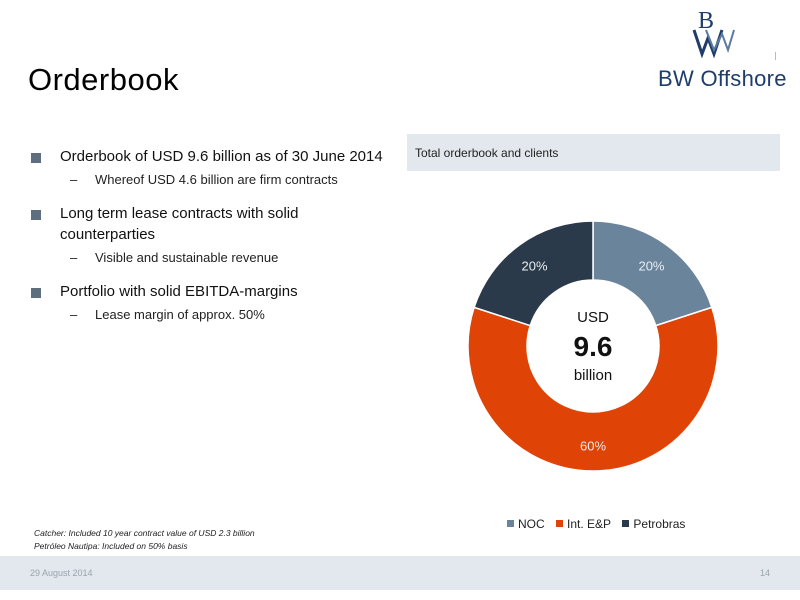  What do you see at coordinates (531, 524) in the screenshot?
I see `legend-label: NOC` at bounding box center [531, 524].